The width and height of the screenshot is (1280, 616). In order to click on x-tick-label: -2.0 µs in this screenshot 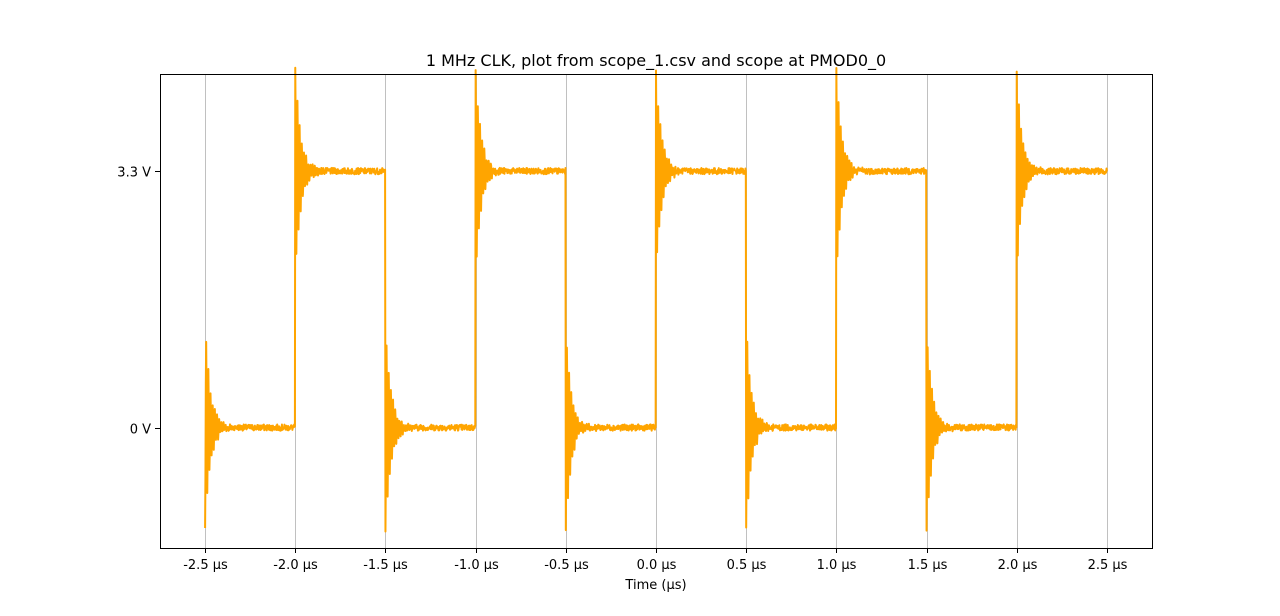, I will do `click(295, 565)`.